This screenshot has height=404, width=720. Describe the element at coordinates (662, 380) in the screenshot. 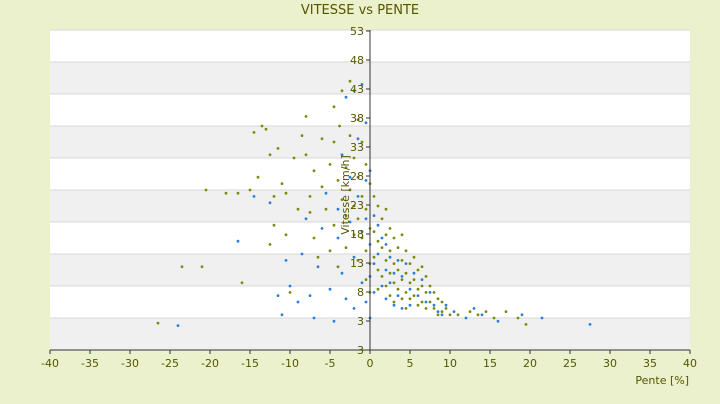

I see `x-axis-label: Pente [%]` at that location.